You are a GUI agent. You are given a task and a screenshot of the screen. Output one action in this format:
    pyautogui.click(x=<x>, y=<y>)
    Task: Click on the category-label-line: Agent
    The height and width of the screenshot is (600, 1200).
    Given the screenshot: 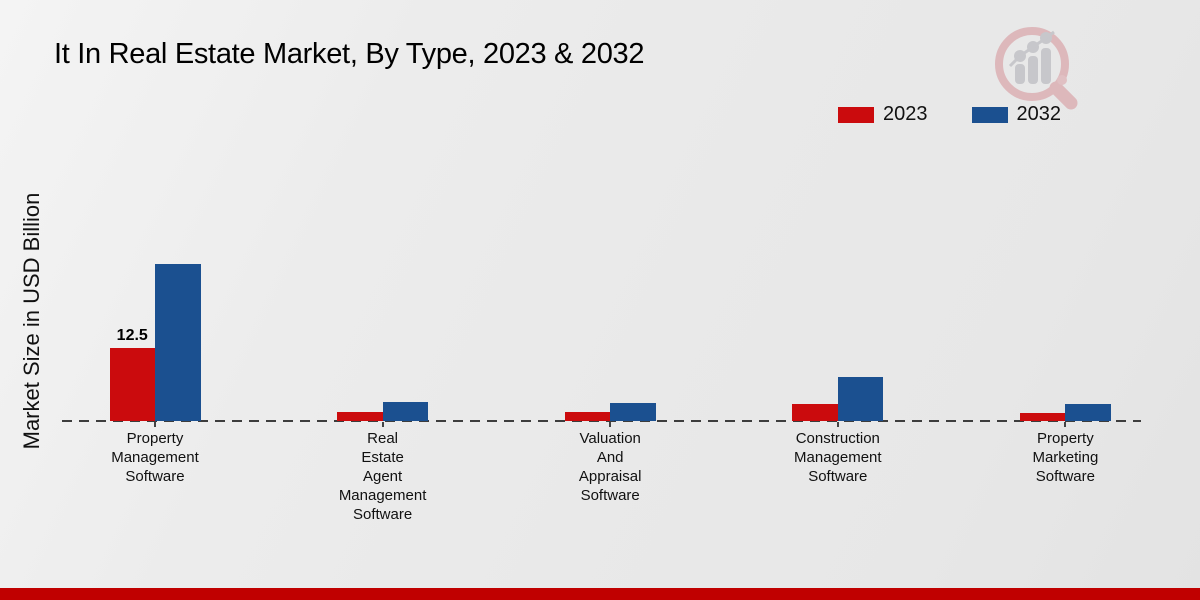 What is the action you would take?
    pyautogui.click(x=382, y=476)
    